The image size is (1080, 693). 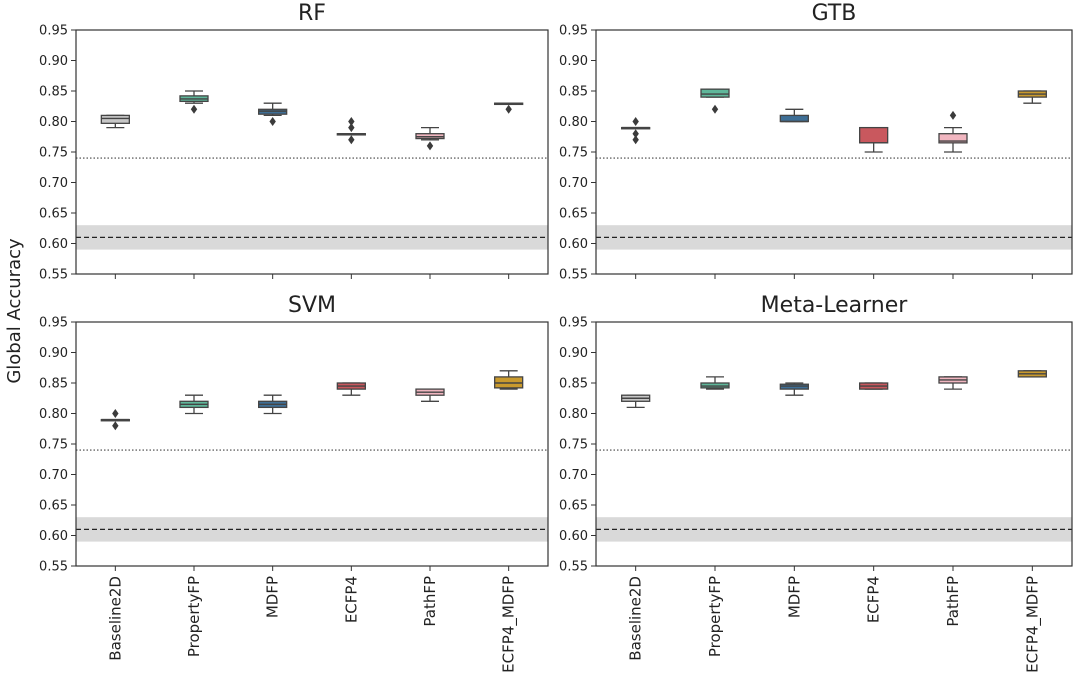 What do you see at coordinates (312, 305) in the screenshot?
I see `panel-title: SVM` at bounding box center [312, 305].